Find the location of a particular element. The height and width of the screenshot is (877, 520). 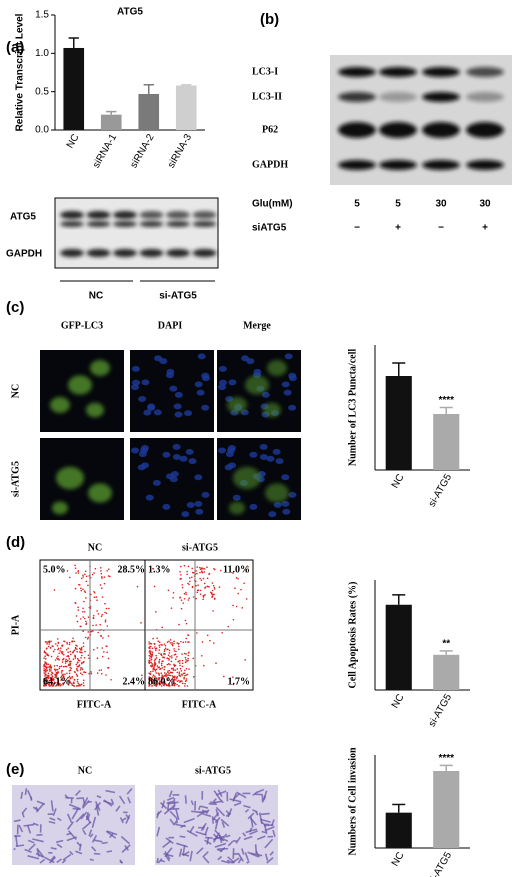

axis-label: PI-A is located at coordinates (15, 624).